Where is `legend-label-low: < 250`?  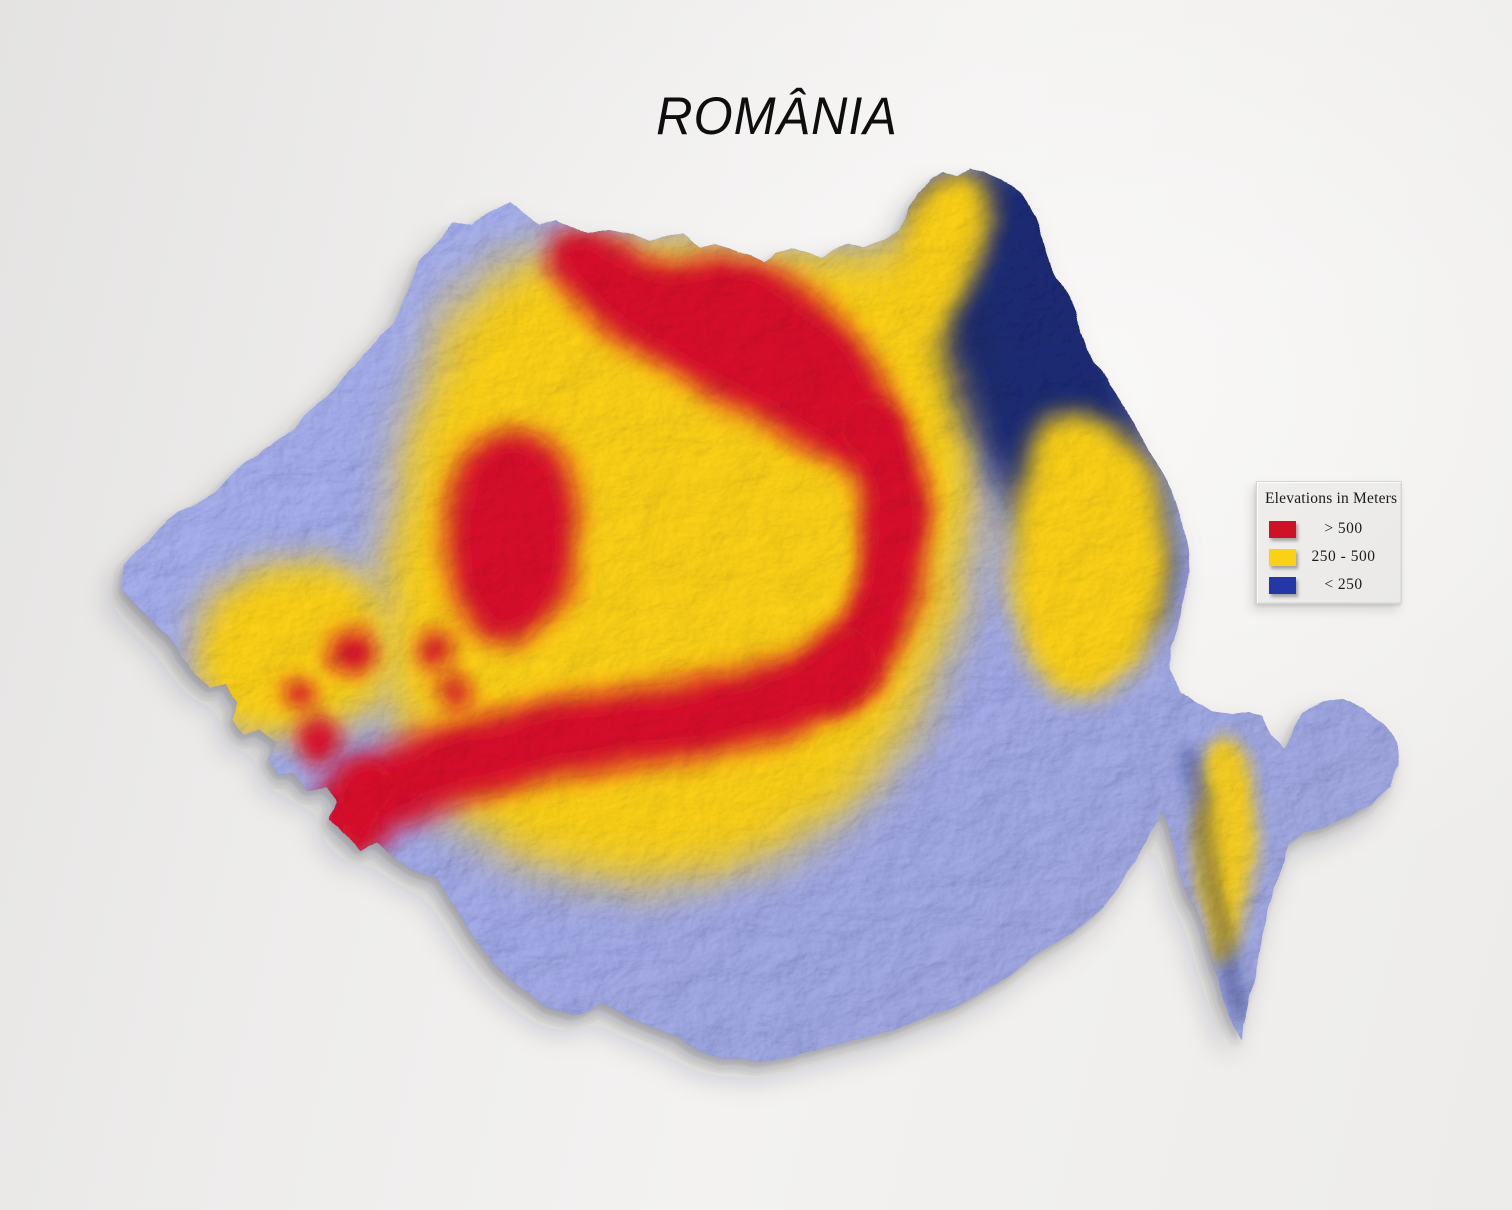
legend-label-low: < 250 is located at coordinates (1343, 584).